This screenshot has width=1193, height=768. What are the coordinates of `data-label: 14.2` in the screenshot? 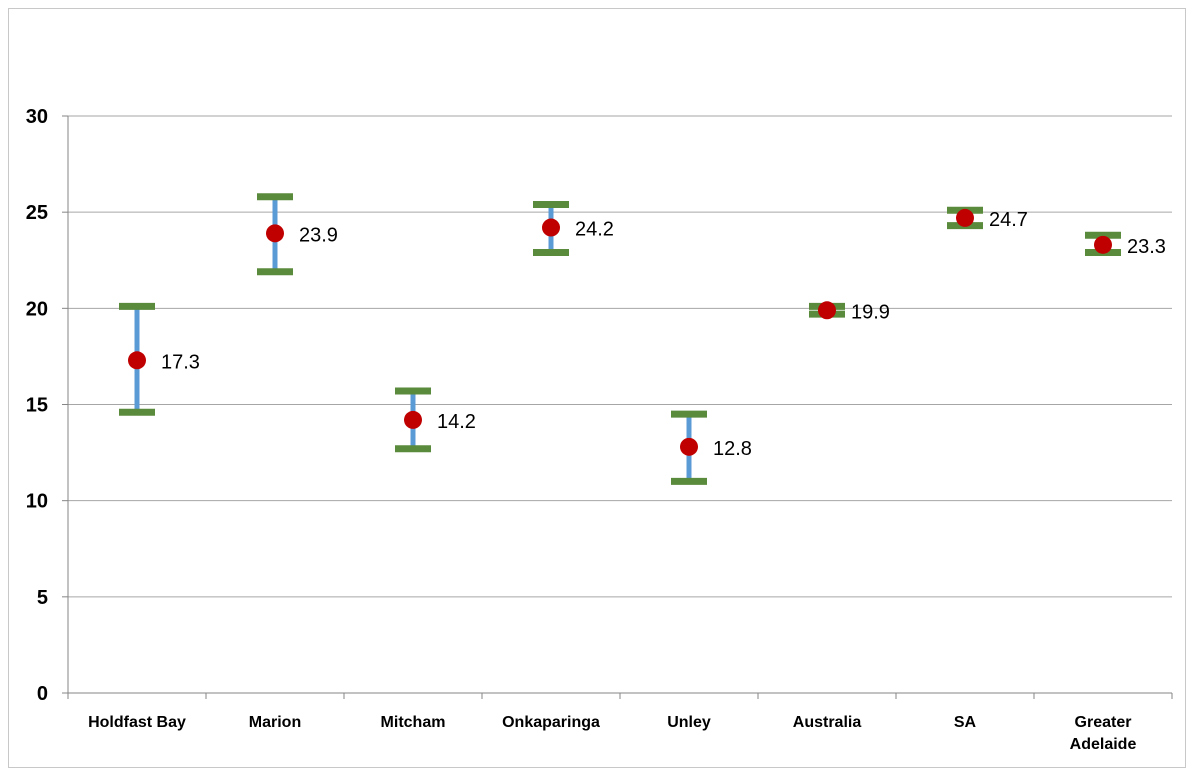 It's located at (456, 422).